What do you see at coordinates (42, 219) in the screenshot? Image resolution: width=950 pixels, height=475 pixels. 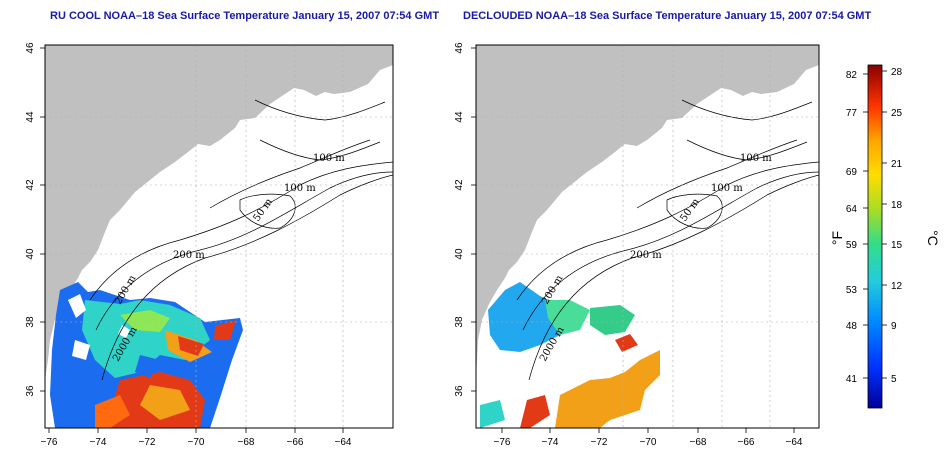 I see `left-y-axis` at bounding box center [42, 219].